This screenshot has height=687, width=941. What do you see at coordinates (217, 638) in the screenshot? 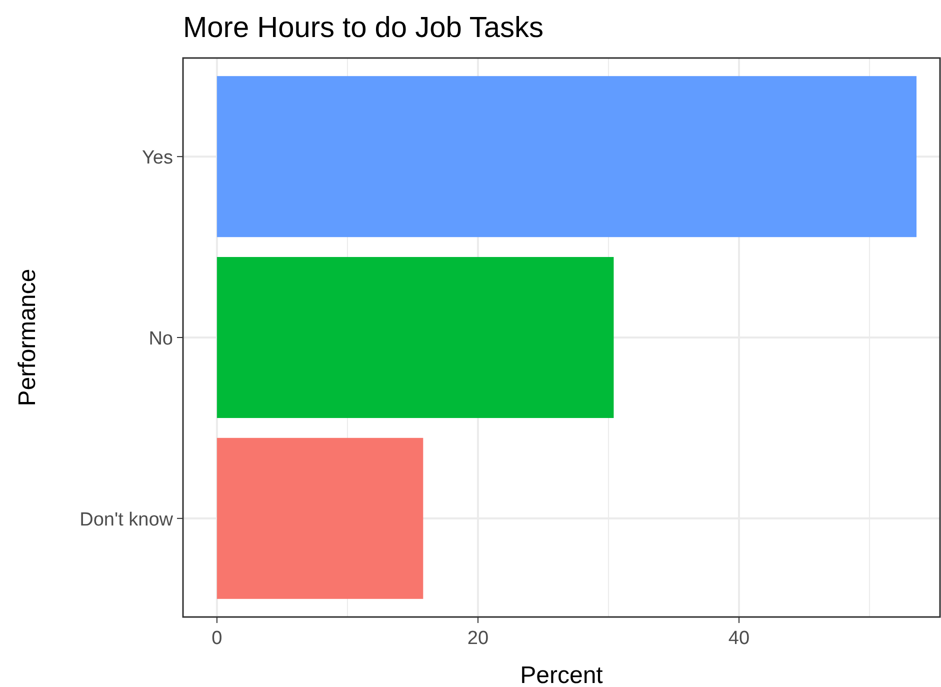
I see `x-tick-label: 0` at bounding box center [217, 638].